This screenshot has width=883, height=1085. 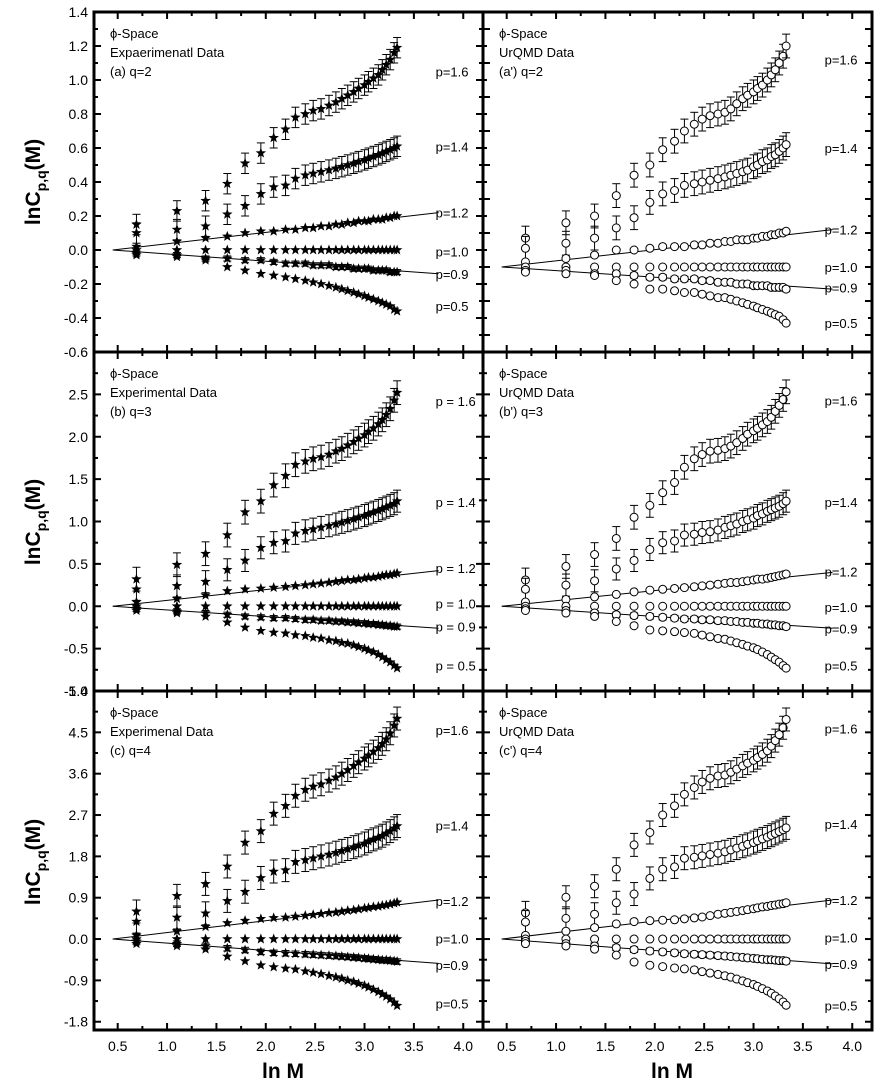 What do you see at coordinates (131, 71) in the screenshot?
I see `panel-annotation-line: (a) q=2` at bounding box center [131, 71].